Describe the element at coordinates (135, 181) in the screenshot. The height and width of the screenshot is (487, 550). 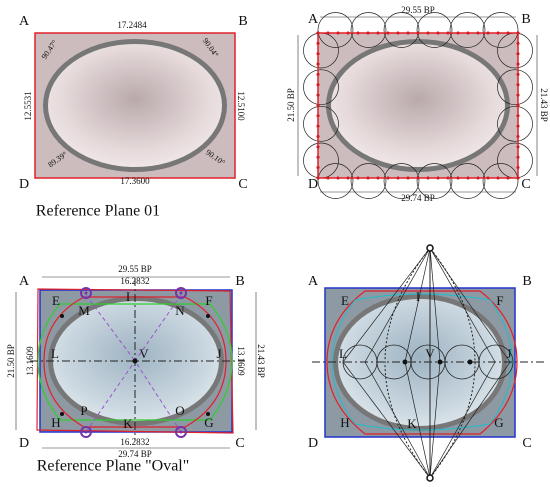
I see `dimension-label: 17.3600` at that location.